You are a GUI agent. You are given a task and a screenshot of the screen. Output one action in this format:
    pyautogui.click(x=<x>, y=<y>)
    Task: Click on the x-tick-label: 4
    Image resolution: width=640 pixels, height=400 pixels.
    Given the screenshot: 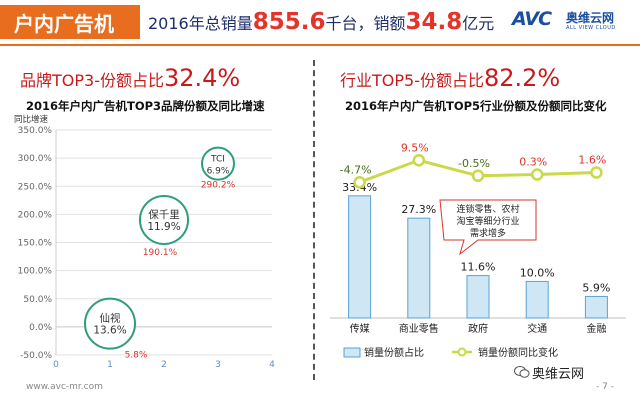 What is the action you would take?
    pyautogui.click(x=272, y=365)
    